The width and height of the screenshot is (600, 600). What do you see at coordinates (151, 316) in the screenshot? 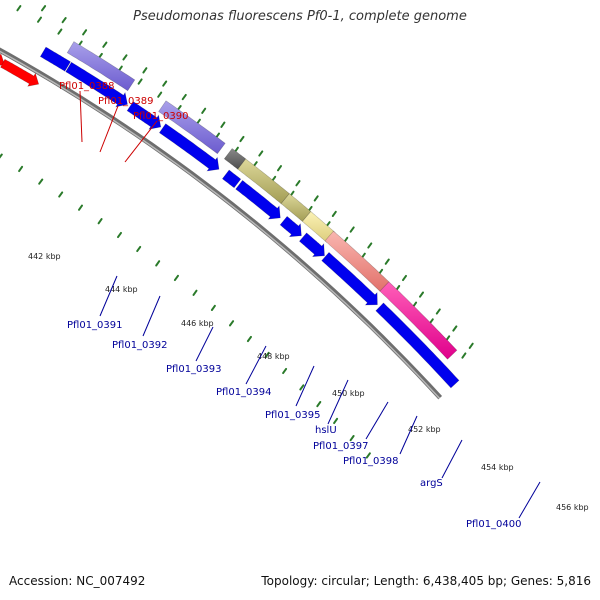
I see `label-pfl01-0392-leader` at bounding box center [151, 316].